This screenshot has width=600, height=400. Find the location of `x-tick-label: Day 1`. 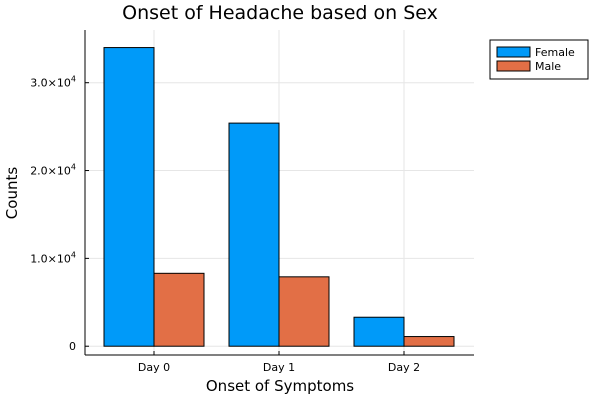

x-tick-label: Day 1 is located at coordinates (279, 367).